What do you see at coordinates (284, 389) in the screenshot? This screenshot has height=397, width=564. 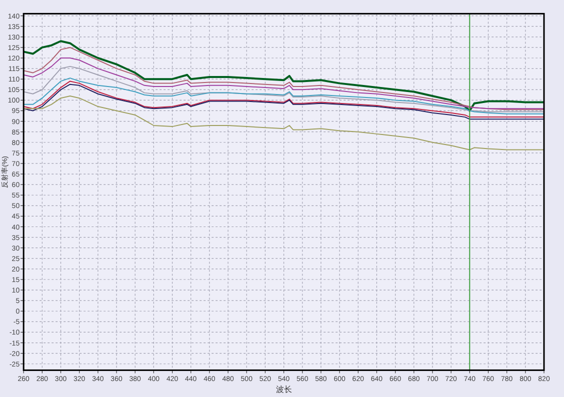 I see `x-axis-title: 波长` at bounding box center [284, 389].